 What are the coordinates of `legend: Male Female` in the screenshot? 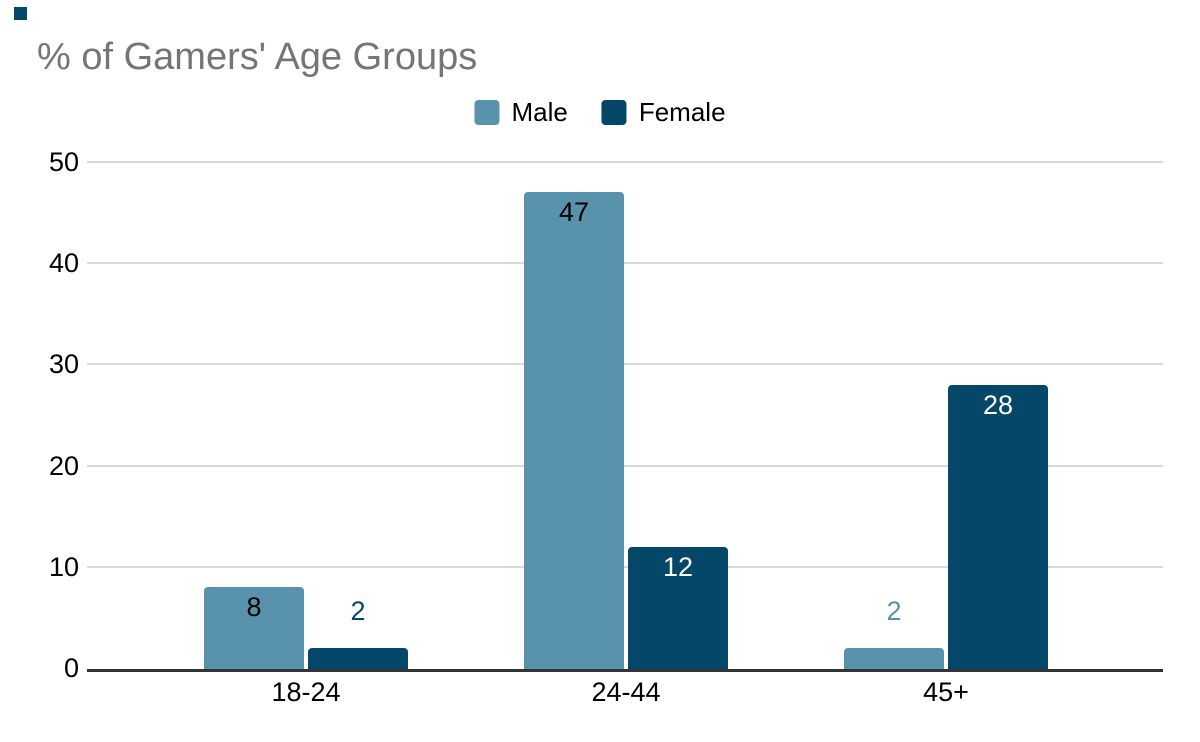 It's located at (600, 112).